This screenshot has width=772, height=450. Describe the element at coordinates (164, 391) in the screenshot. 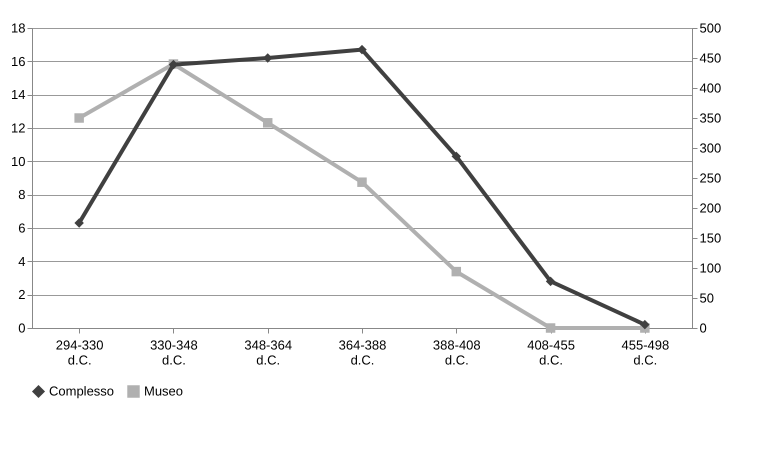

I see `legend-label: Museo` at that location.